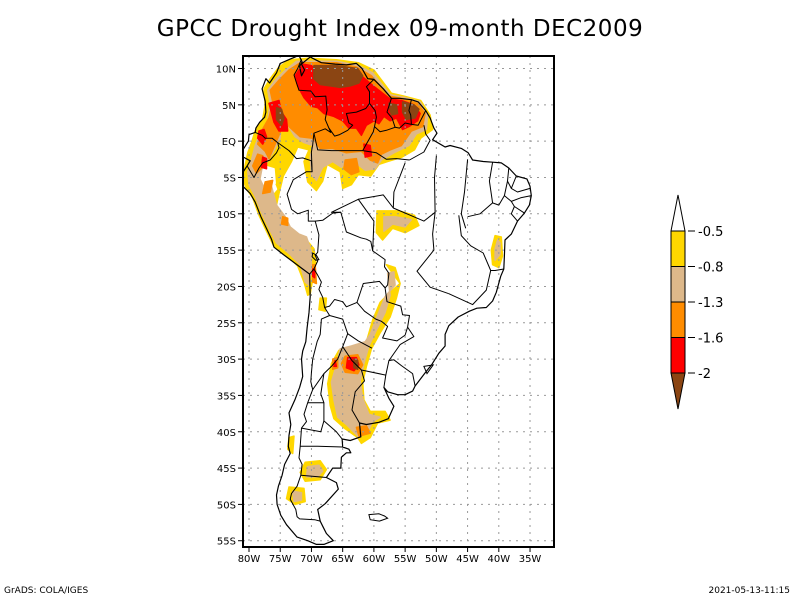 This screenshot has width=800, height=600. I want to click on grads-credit: GrADS: COLA/IGES, so click(46, 591).